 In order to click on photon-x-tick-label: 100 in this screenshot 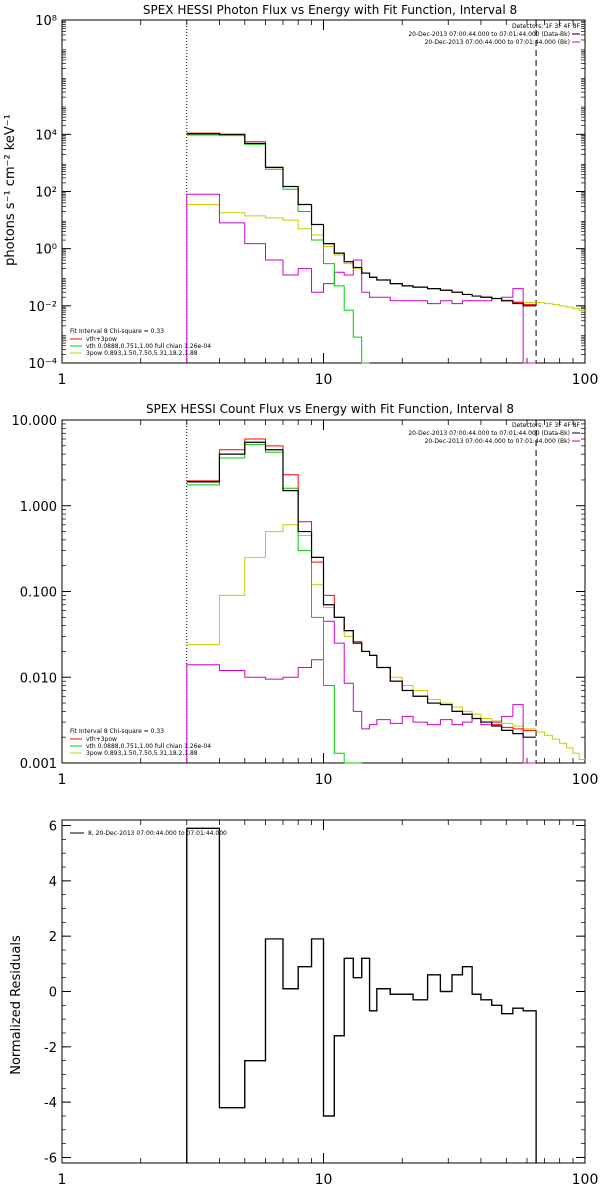, I will do `click(585, 380)`.